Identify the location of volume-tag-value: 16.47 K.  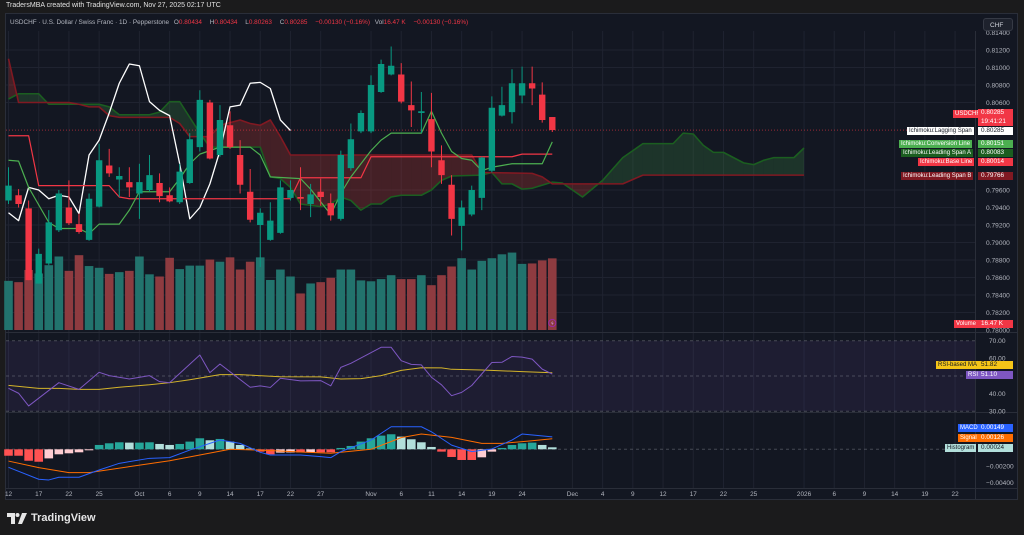
(995, 324).